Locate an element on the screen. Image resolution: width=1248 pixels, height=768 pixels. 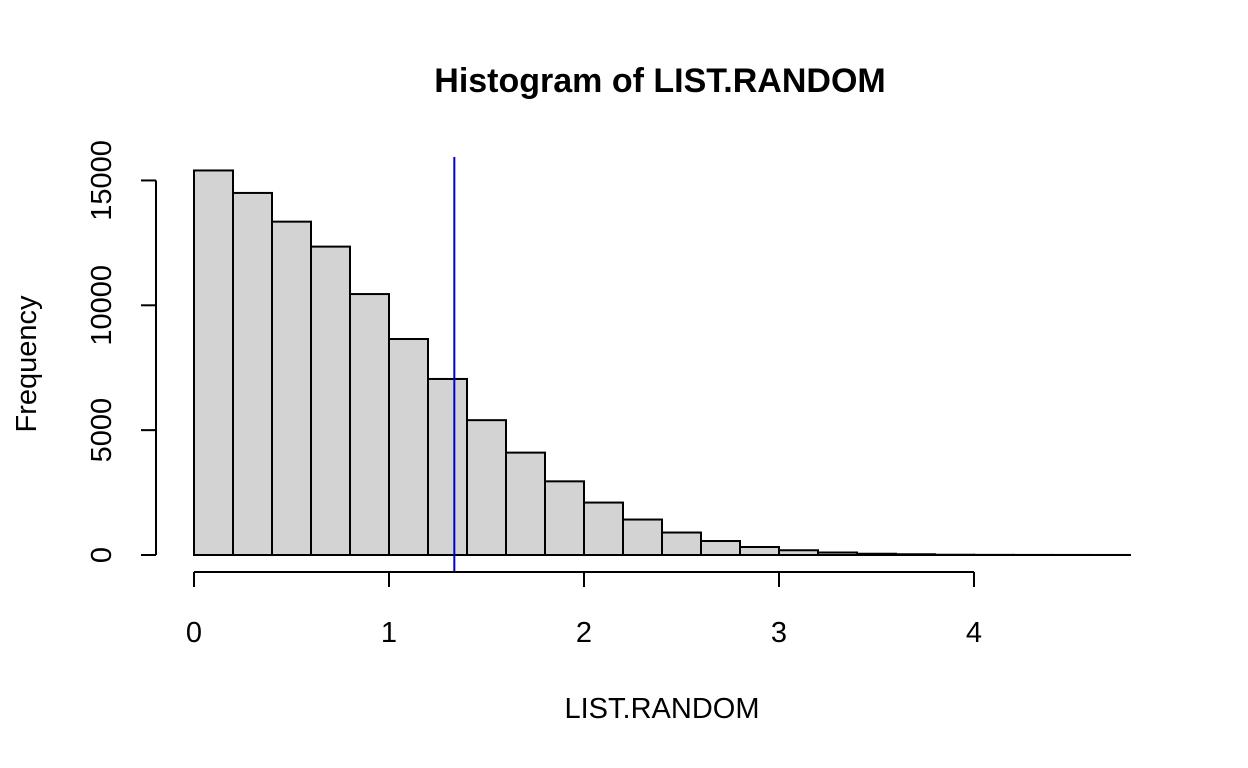
x-tick-label-4: 4 is located at coordinates (974, 633).